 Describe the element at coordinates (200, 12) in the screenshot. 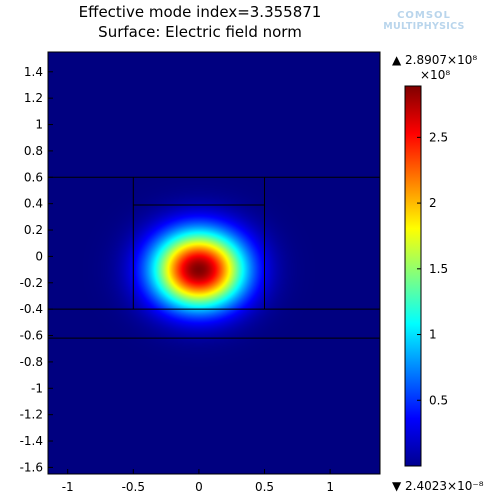

I see `plot-title: Effective mode index=3.355871` at that location.